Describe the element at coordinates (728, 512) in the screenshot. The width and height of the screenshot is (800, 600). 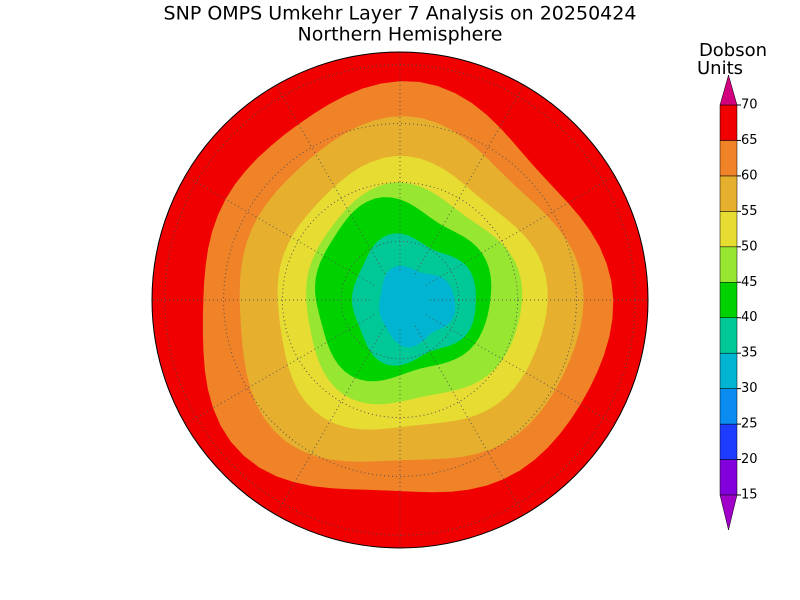
I see `colorbar-below` at that location.